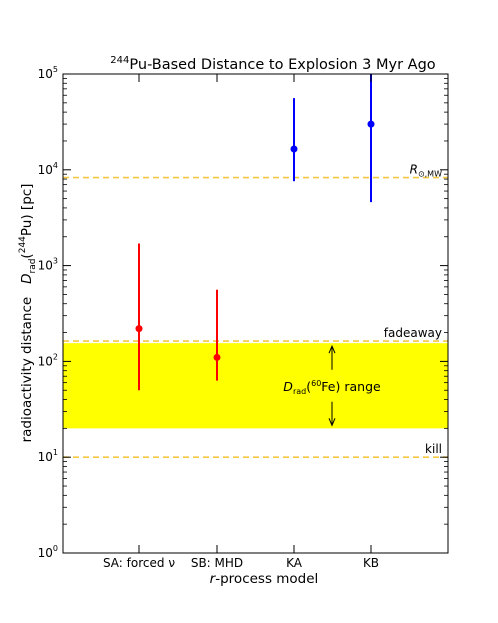  What do you see at coordinates (332, 349) in the screenshot?
I see `arrow-up-head` at bounding box center [332, 349].